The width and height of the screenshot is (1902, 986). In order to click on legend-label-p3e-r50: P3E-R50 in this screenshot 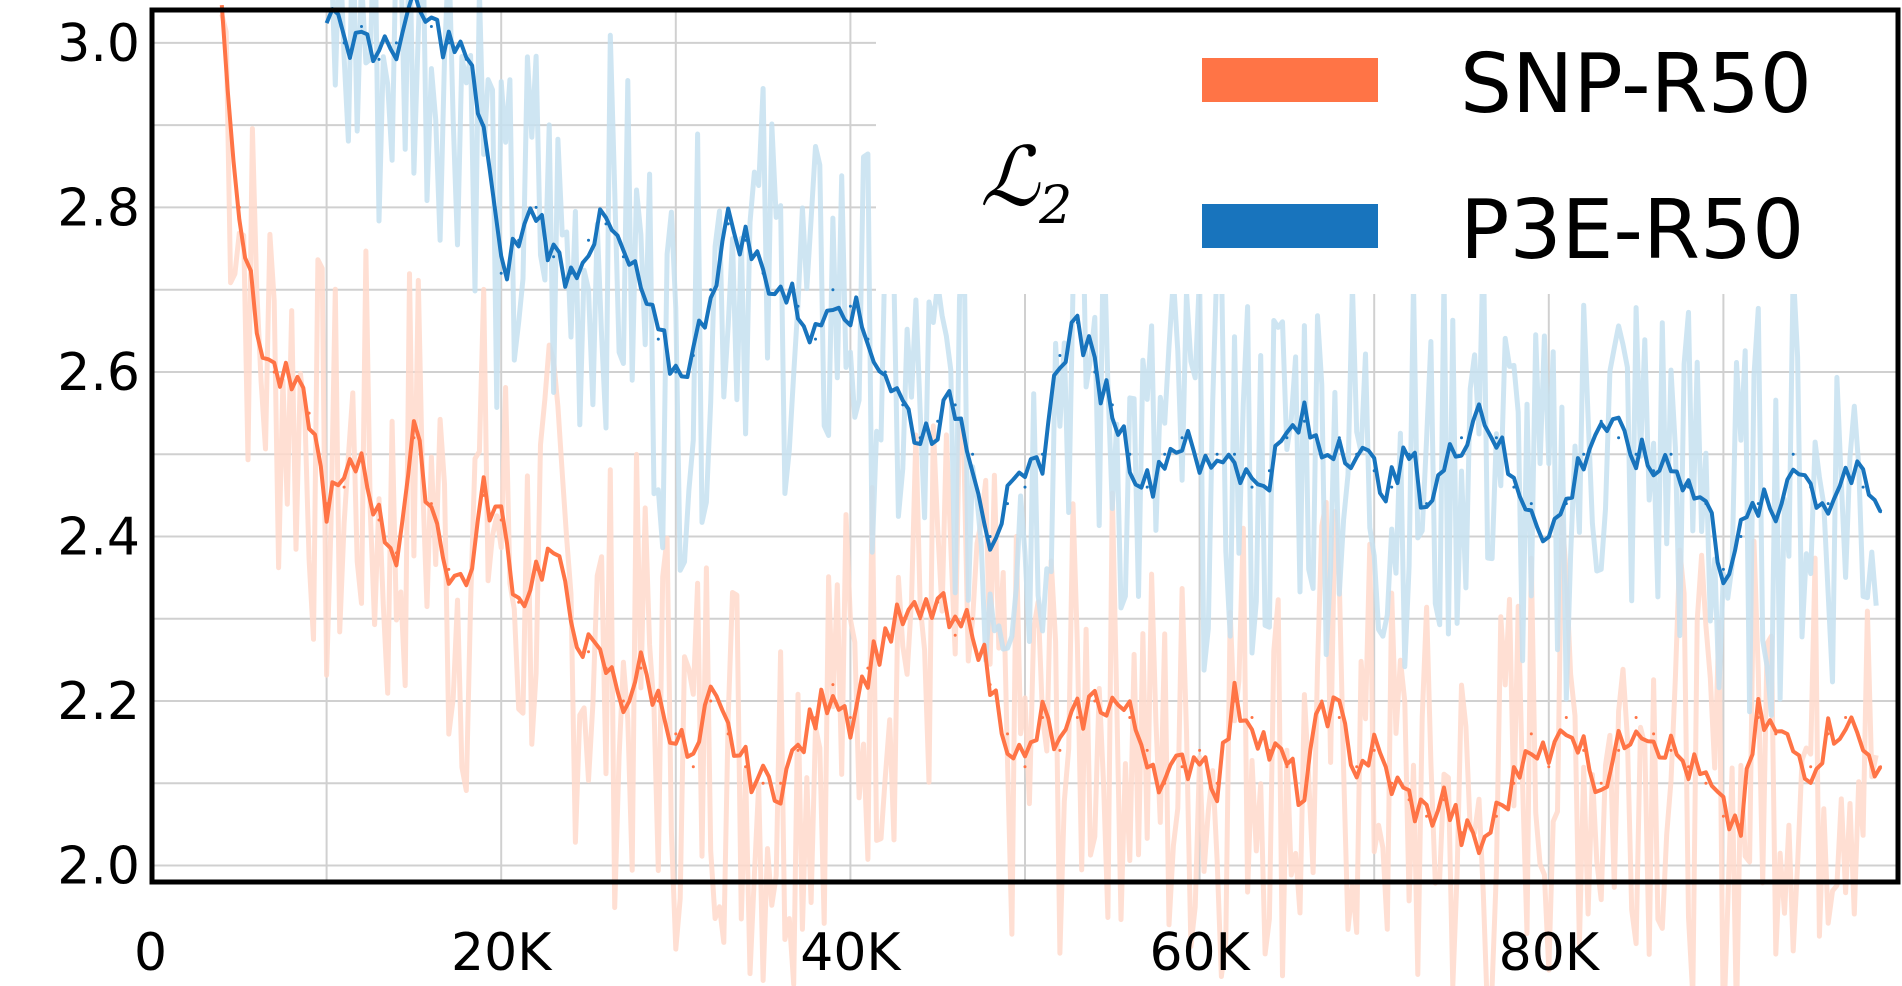, I will do `click(1632, 230)`.